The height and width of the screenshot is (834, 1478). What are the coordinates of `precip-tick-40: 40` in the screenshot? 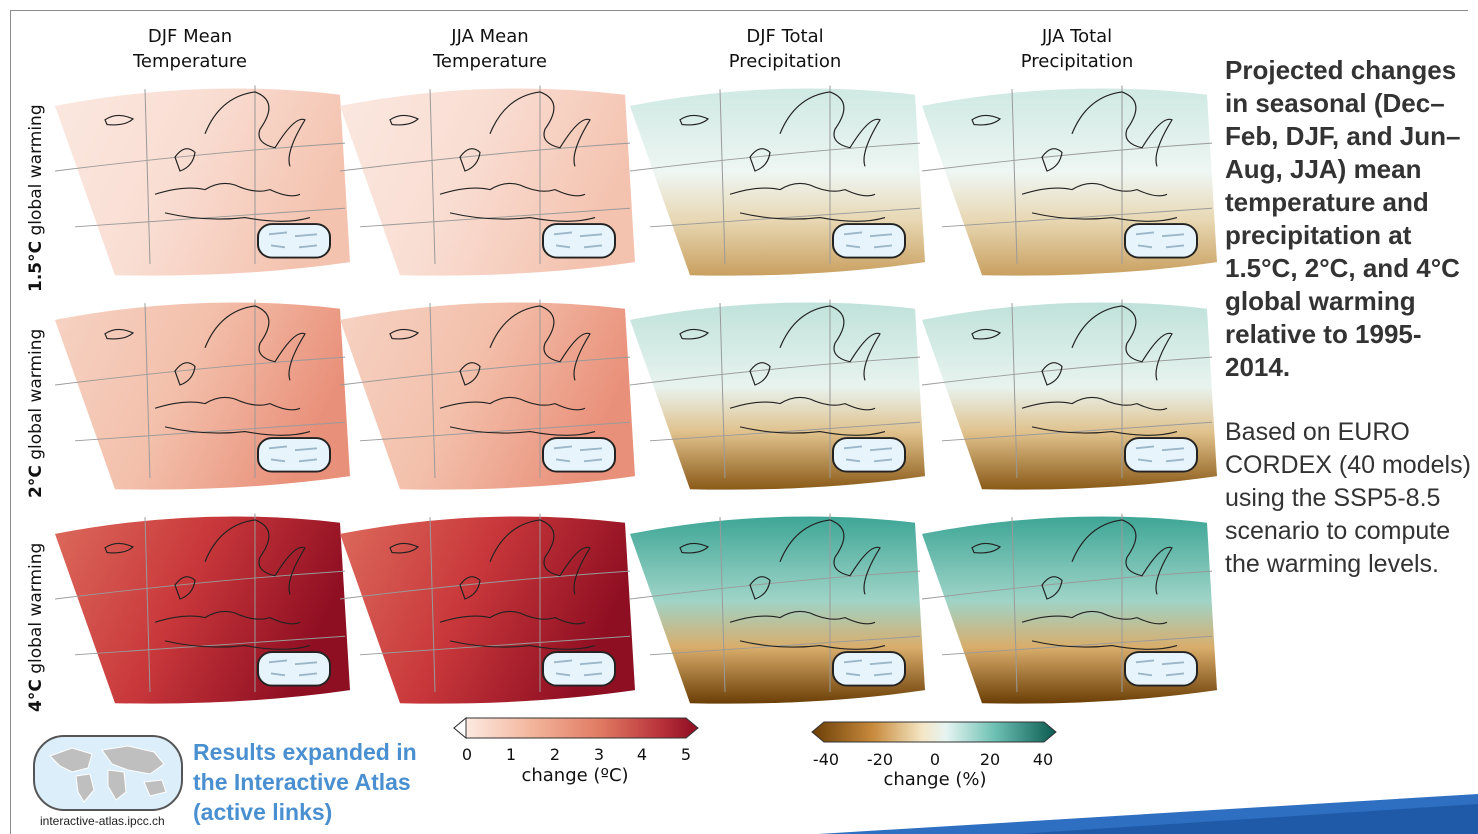 It's located at (1043, 759).